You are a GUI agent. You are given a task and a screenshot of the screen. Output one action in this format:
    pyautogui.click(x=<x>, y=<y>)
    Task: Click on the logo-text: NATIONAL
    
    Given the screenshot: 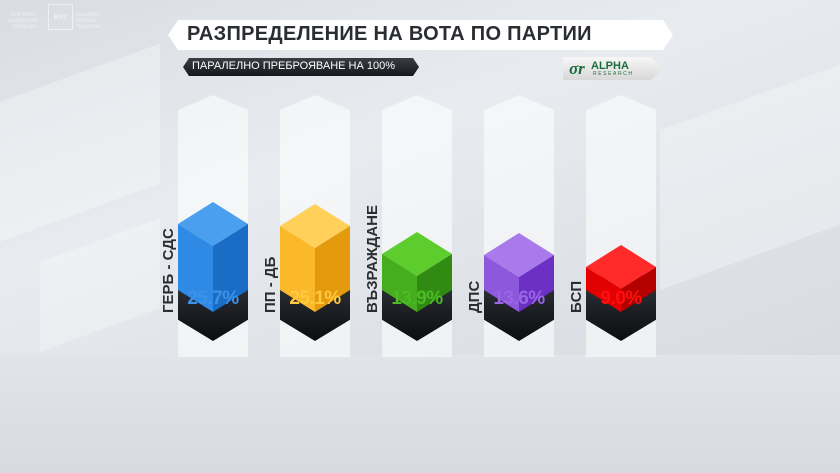 What is the action you would take?
    pyautogui.click(x=86, y=20)
    